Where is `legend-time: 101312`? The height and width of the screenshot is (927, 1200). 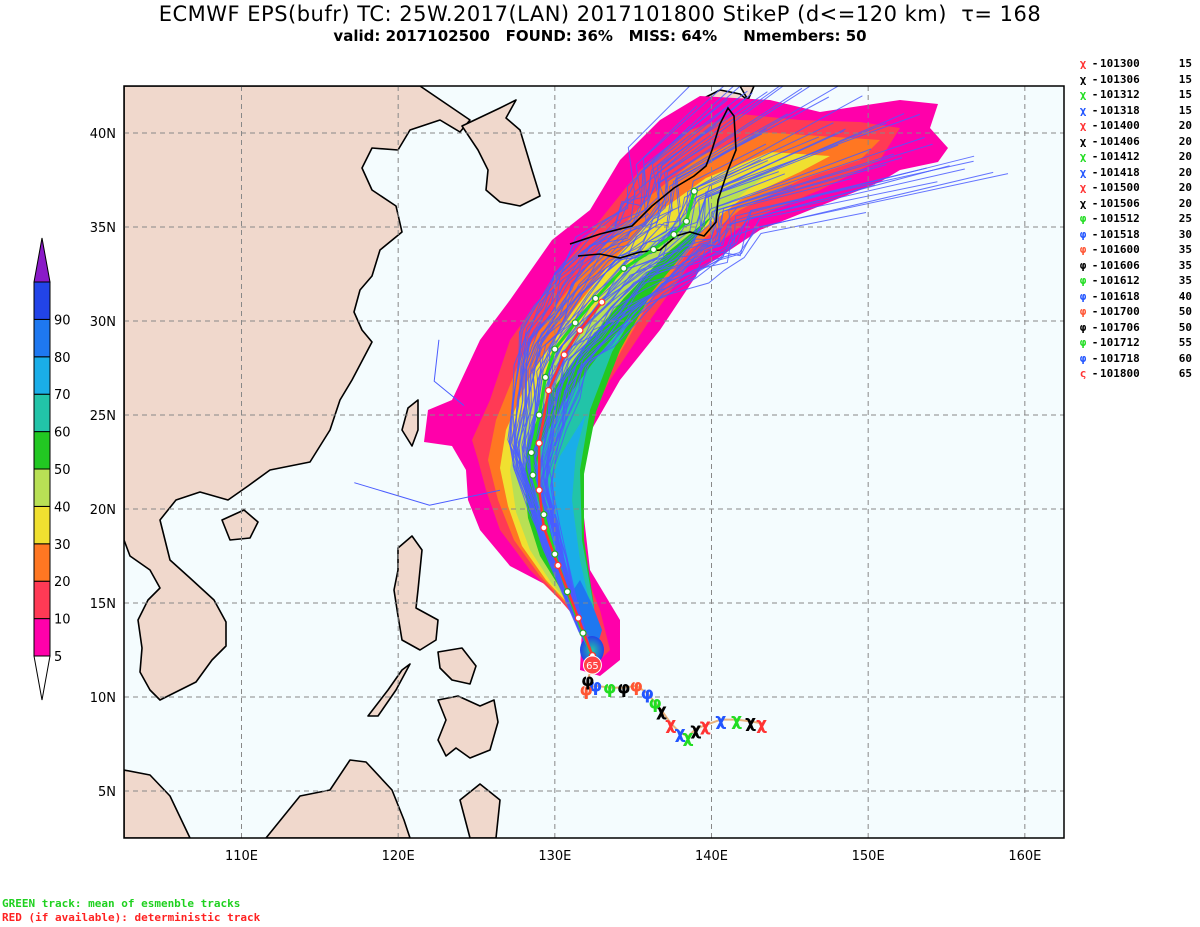
legend-time: 101312 is located at coordinates (1120, 94).